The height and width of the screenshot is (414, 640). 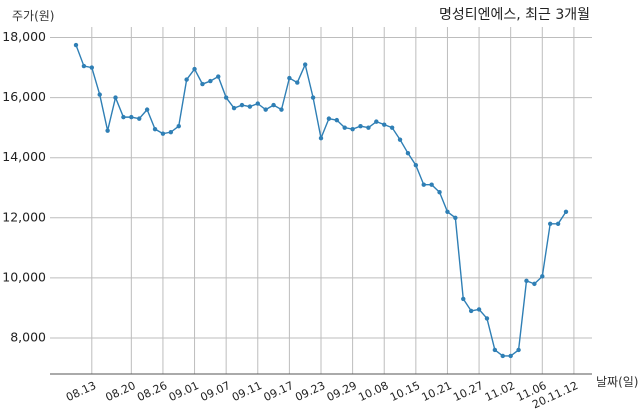 I want to click on y-tick-label: 18,000, so click(x=24, y=36).